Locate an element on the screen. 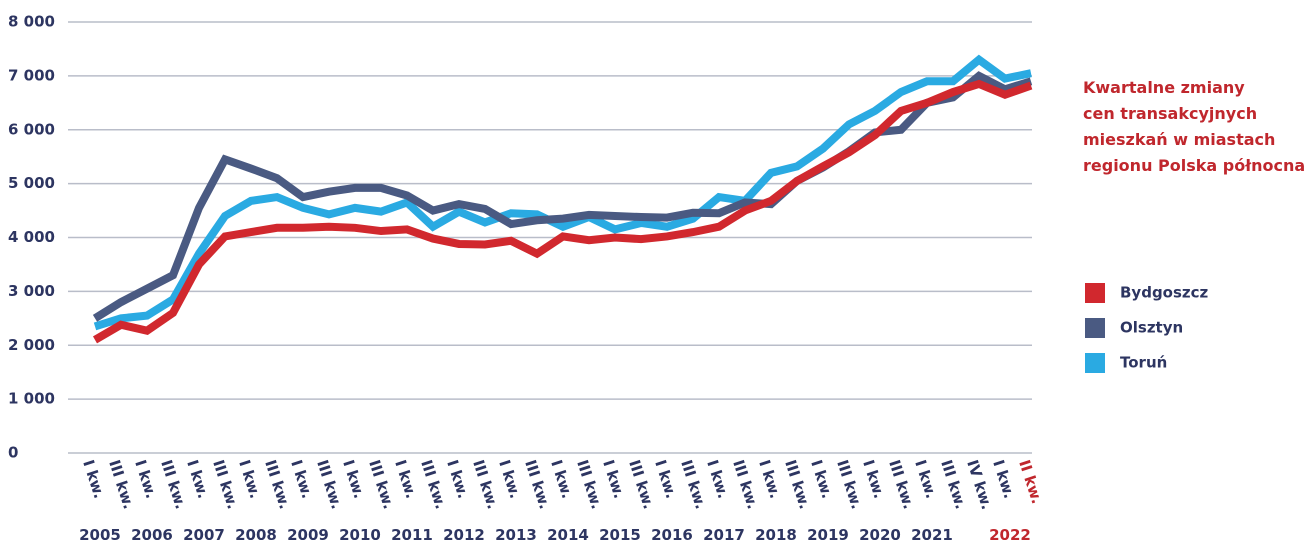 The image size is (1314, 548). year-label: 2010 is located at coordinates (360, 535).